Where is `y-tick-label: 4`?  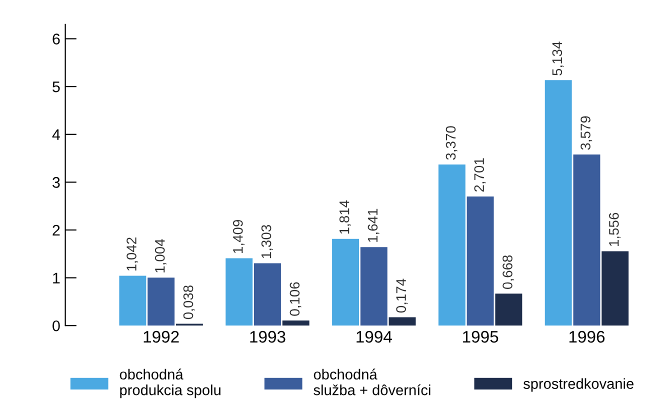 y-tick-label: 4 is located at coordinates (56, 134).